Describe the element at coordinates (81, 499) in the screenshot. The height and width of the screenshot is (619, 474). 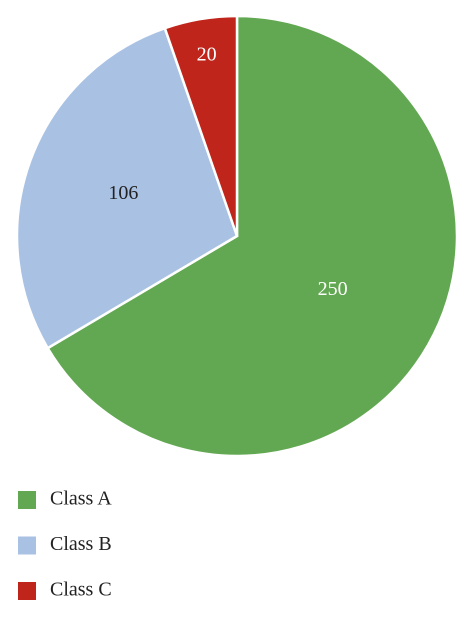
I see `legend-label: Class A` at that location.